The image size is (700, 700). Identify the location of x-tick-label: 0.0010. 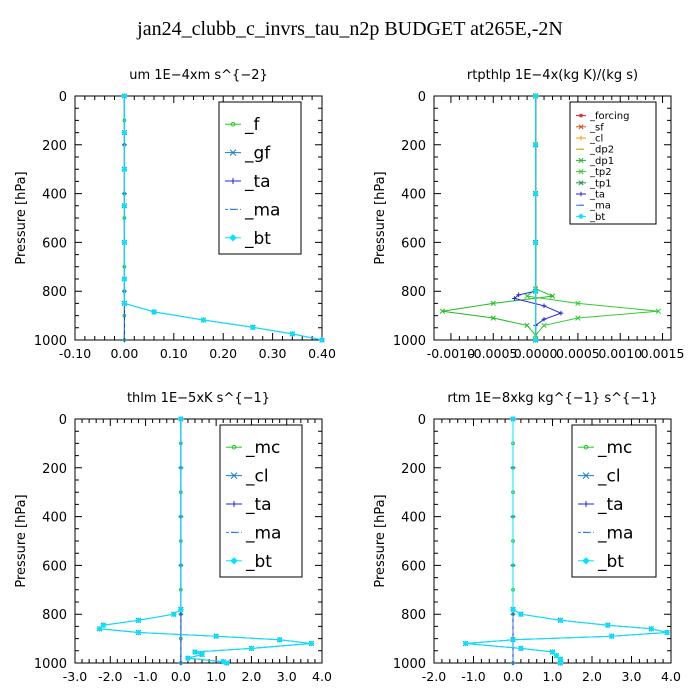
(620, 353).